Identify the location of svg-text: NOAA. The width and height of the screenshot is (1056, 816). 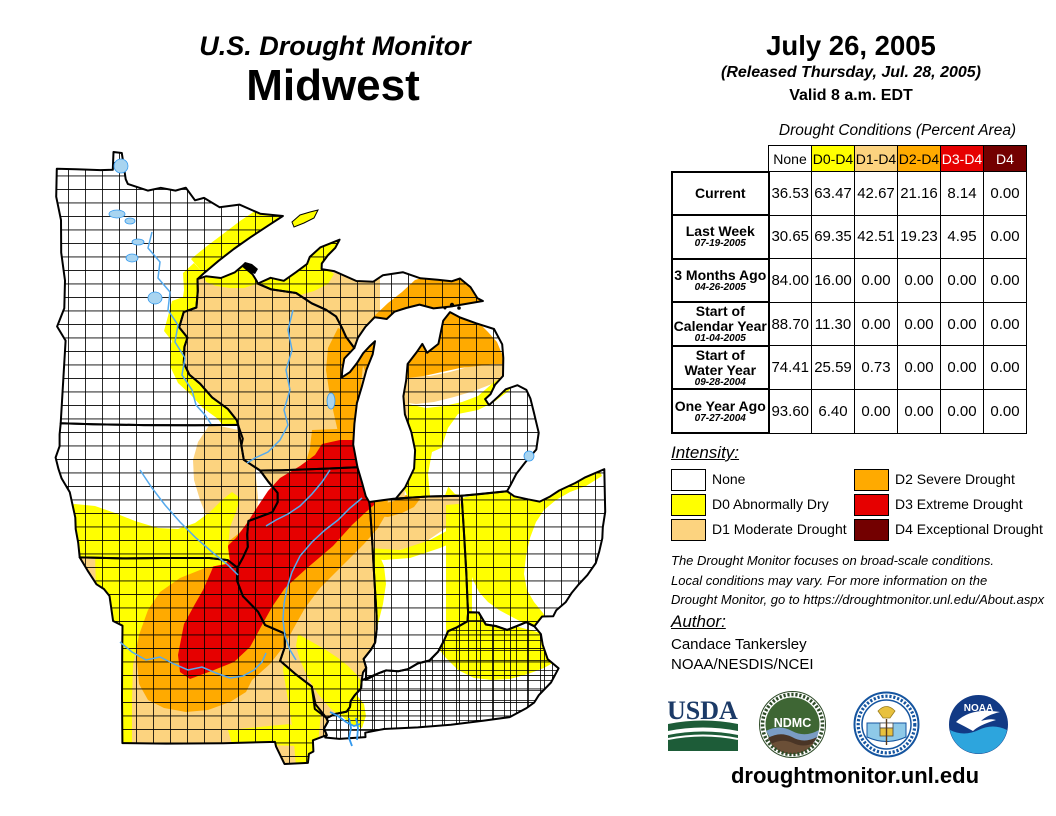
(978, 708).